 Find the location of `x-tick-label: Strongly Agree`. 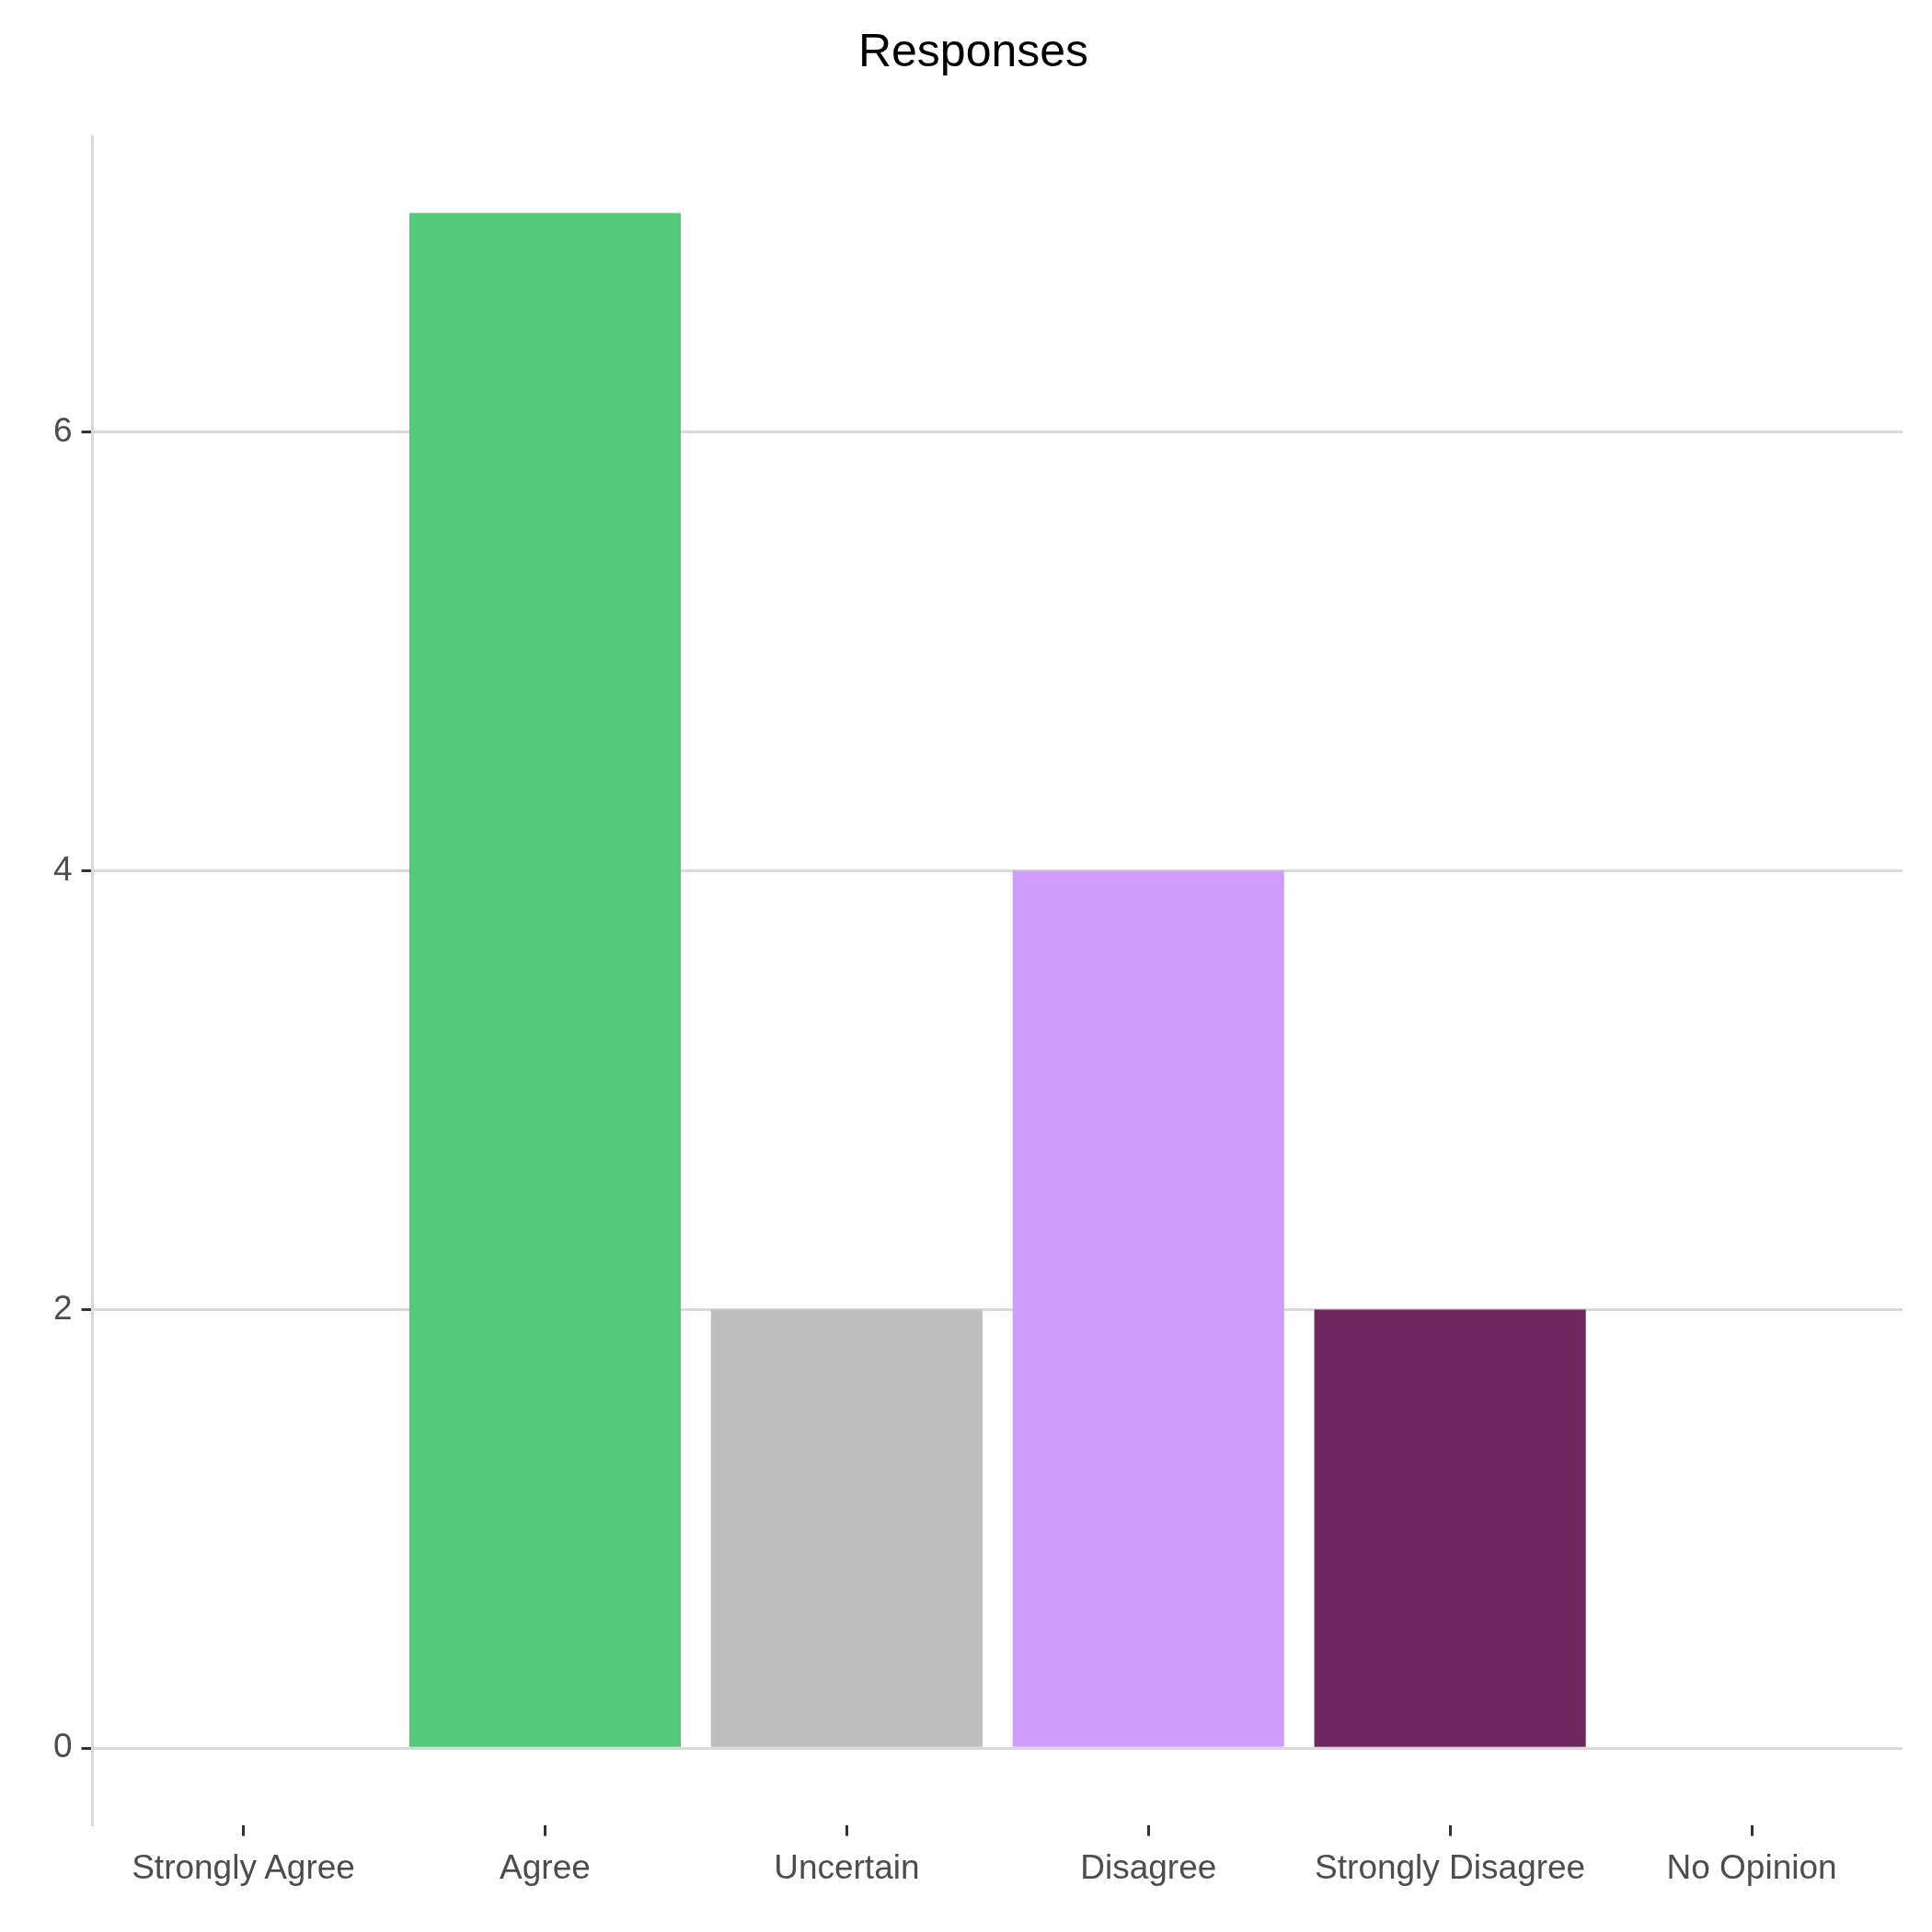

x-tick-label: Strongly Agree is located at coordinates (243, 1867).